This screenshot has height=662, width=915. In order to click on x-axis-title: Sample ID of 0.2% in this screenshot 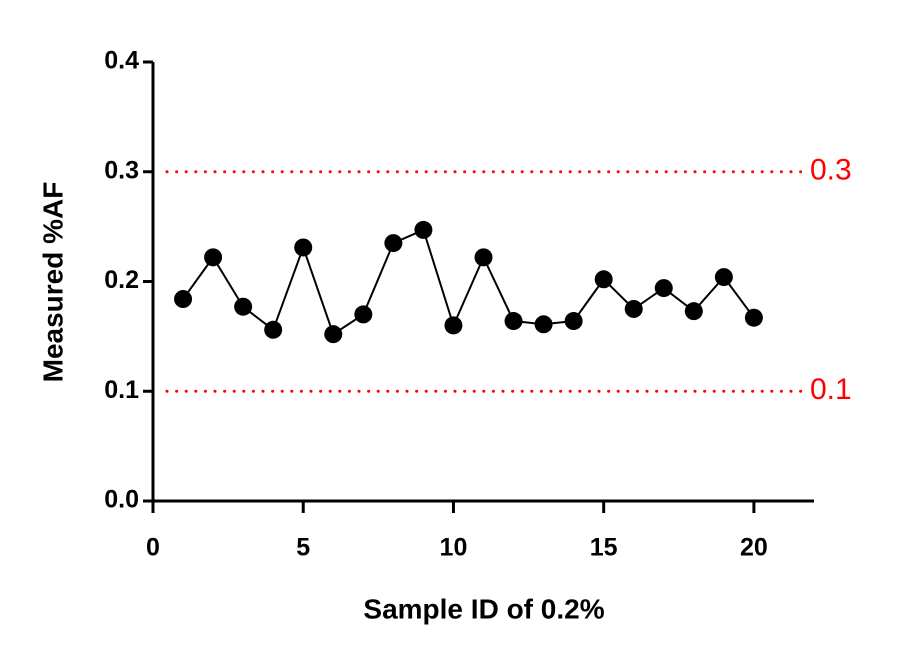, I will do `click(483, 608)`.